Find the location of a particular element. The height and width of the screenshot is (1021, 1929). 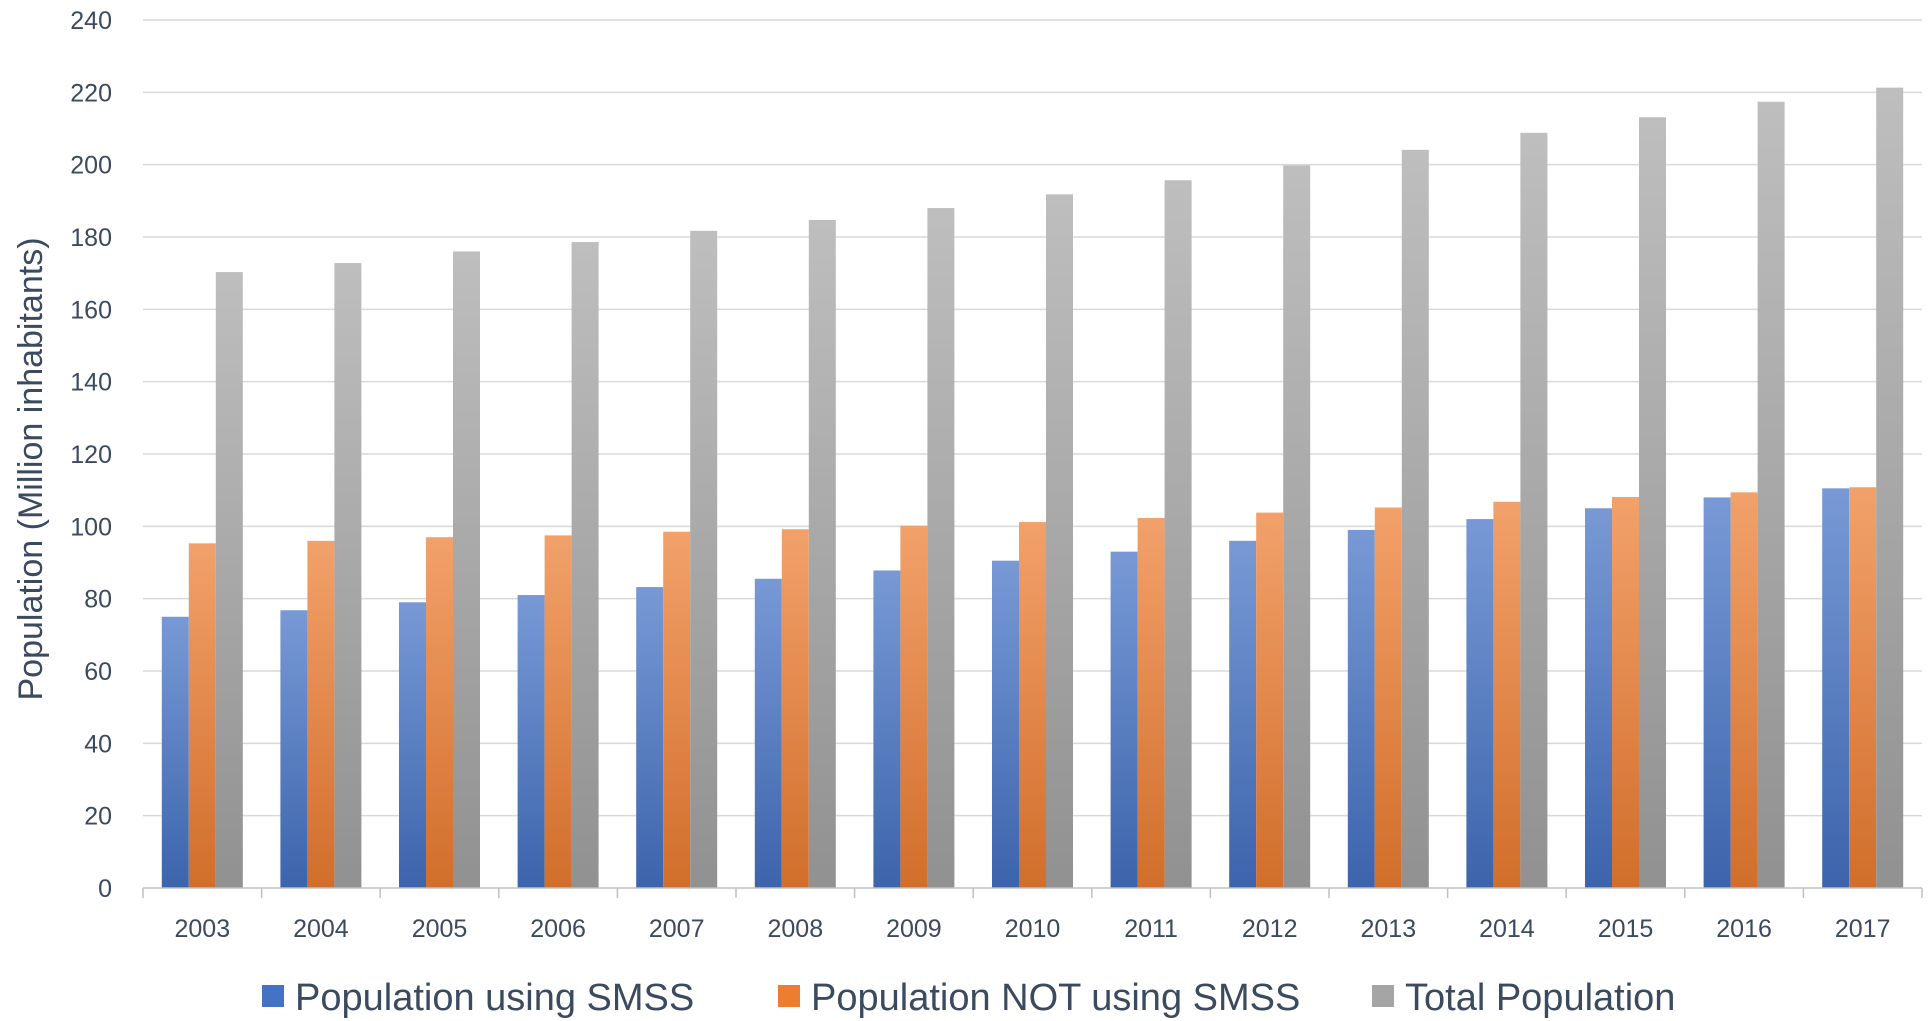

y-tick-label: 60 is located at coordinates (98, 672).